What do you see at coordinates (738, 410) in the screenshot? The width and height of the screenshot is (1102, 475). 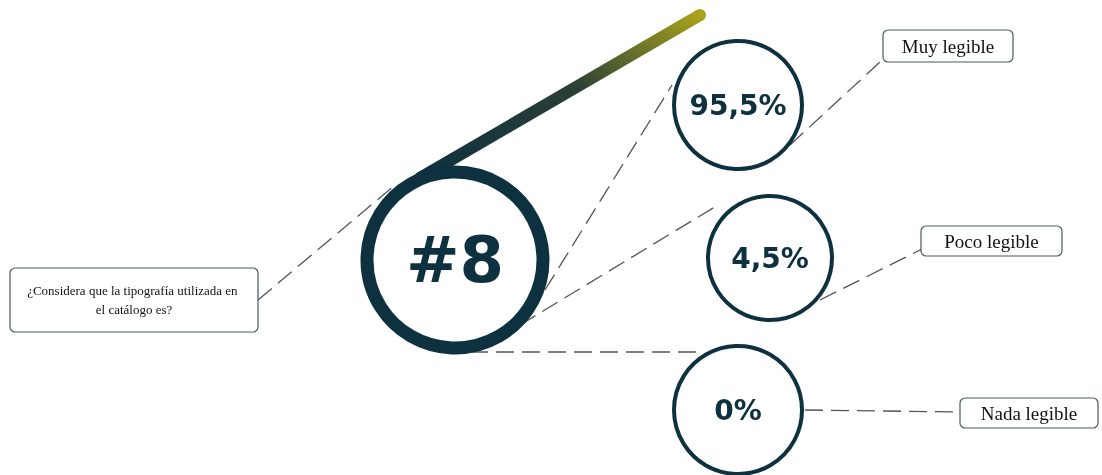 I see `data-label: 0%` at bounding box center [738, 410].